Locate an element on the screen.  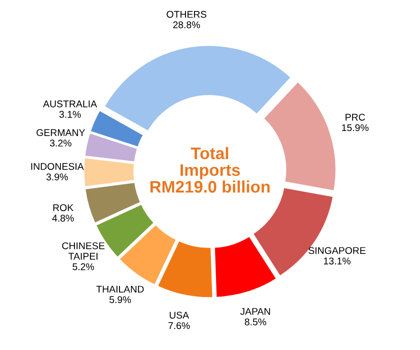
slice-label: THAILAND is located at coordinates (120, 289).